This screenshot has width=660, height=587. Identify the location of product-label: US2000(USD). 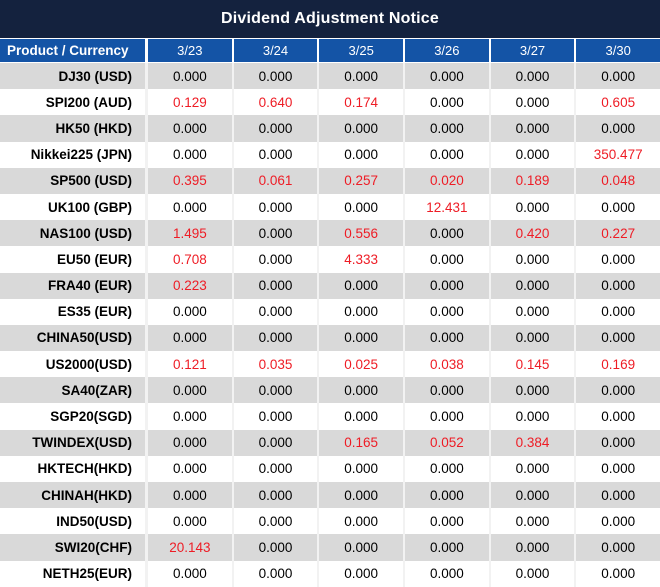
(74, 364).